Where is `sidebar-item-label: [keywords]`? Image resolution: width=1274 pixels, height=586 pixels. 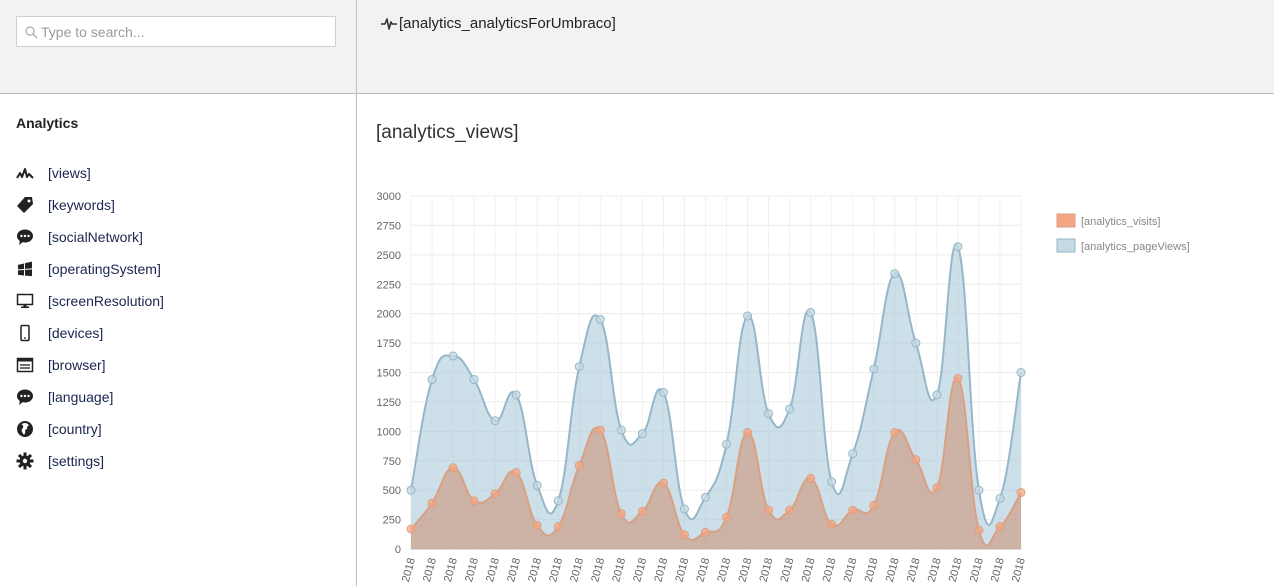
sidebar-item-label: [keywords] is located at coordinates (81, 205).